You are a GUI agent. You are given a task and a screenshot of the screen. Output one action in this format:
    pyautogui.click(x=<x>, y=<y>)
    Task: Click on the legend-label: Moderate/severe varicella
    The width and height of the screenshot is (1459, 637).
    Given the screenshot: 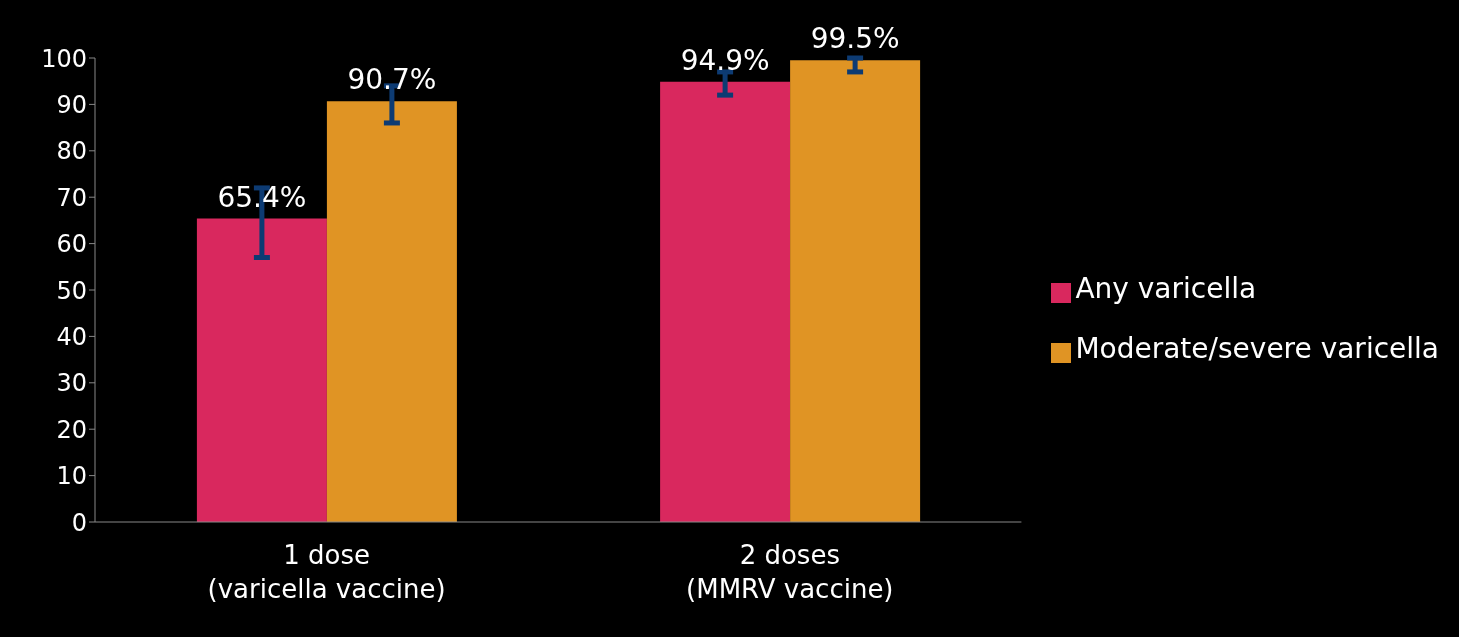 What is the action you would take?
    pyautogui.click(x=1257, y=348)
    